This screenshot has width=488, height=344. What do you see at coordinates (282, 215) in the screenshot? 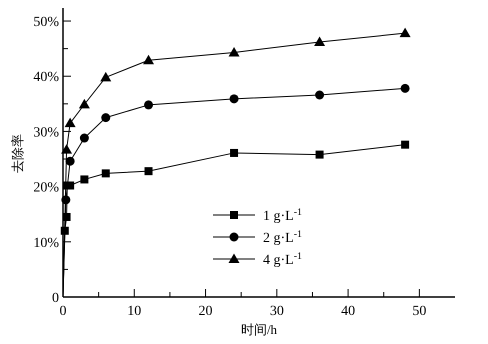
I see `legend-label: 1 g·L$^{-1}$` at bounding box center [282, 215].